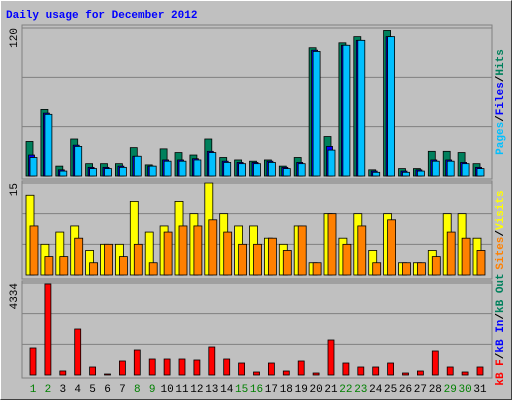  What do you see at coordinates (501, 253) in the screenshot?
I see `legend-item: Sites` at bounding box center [501, 253].